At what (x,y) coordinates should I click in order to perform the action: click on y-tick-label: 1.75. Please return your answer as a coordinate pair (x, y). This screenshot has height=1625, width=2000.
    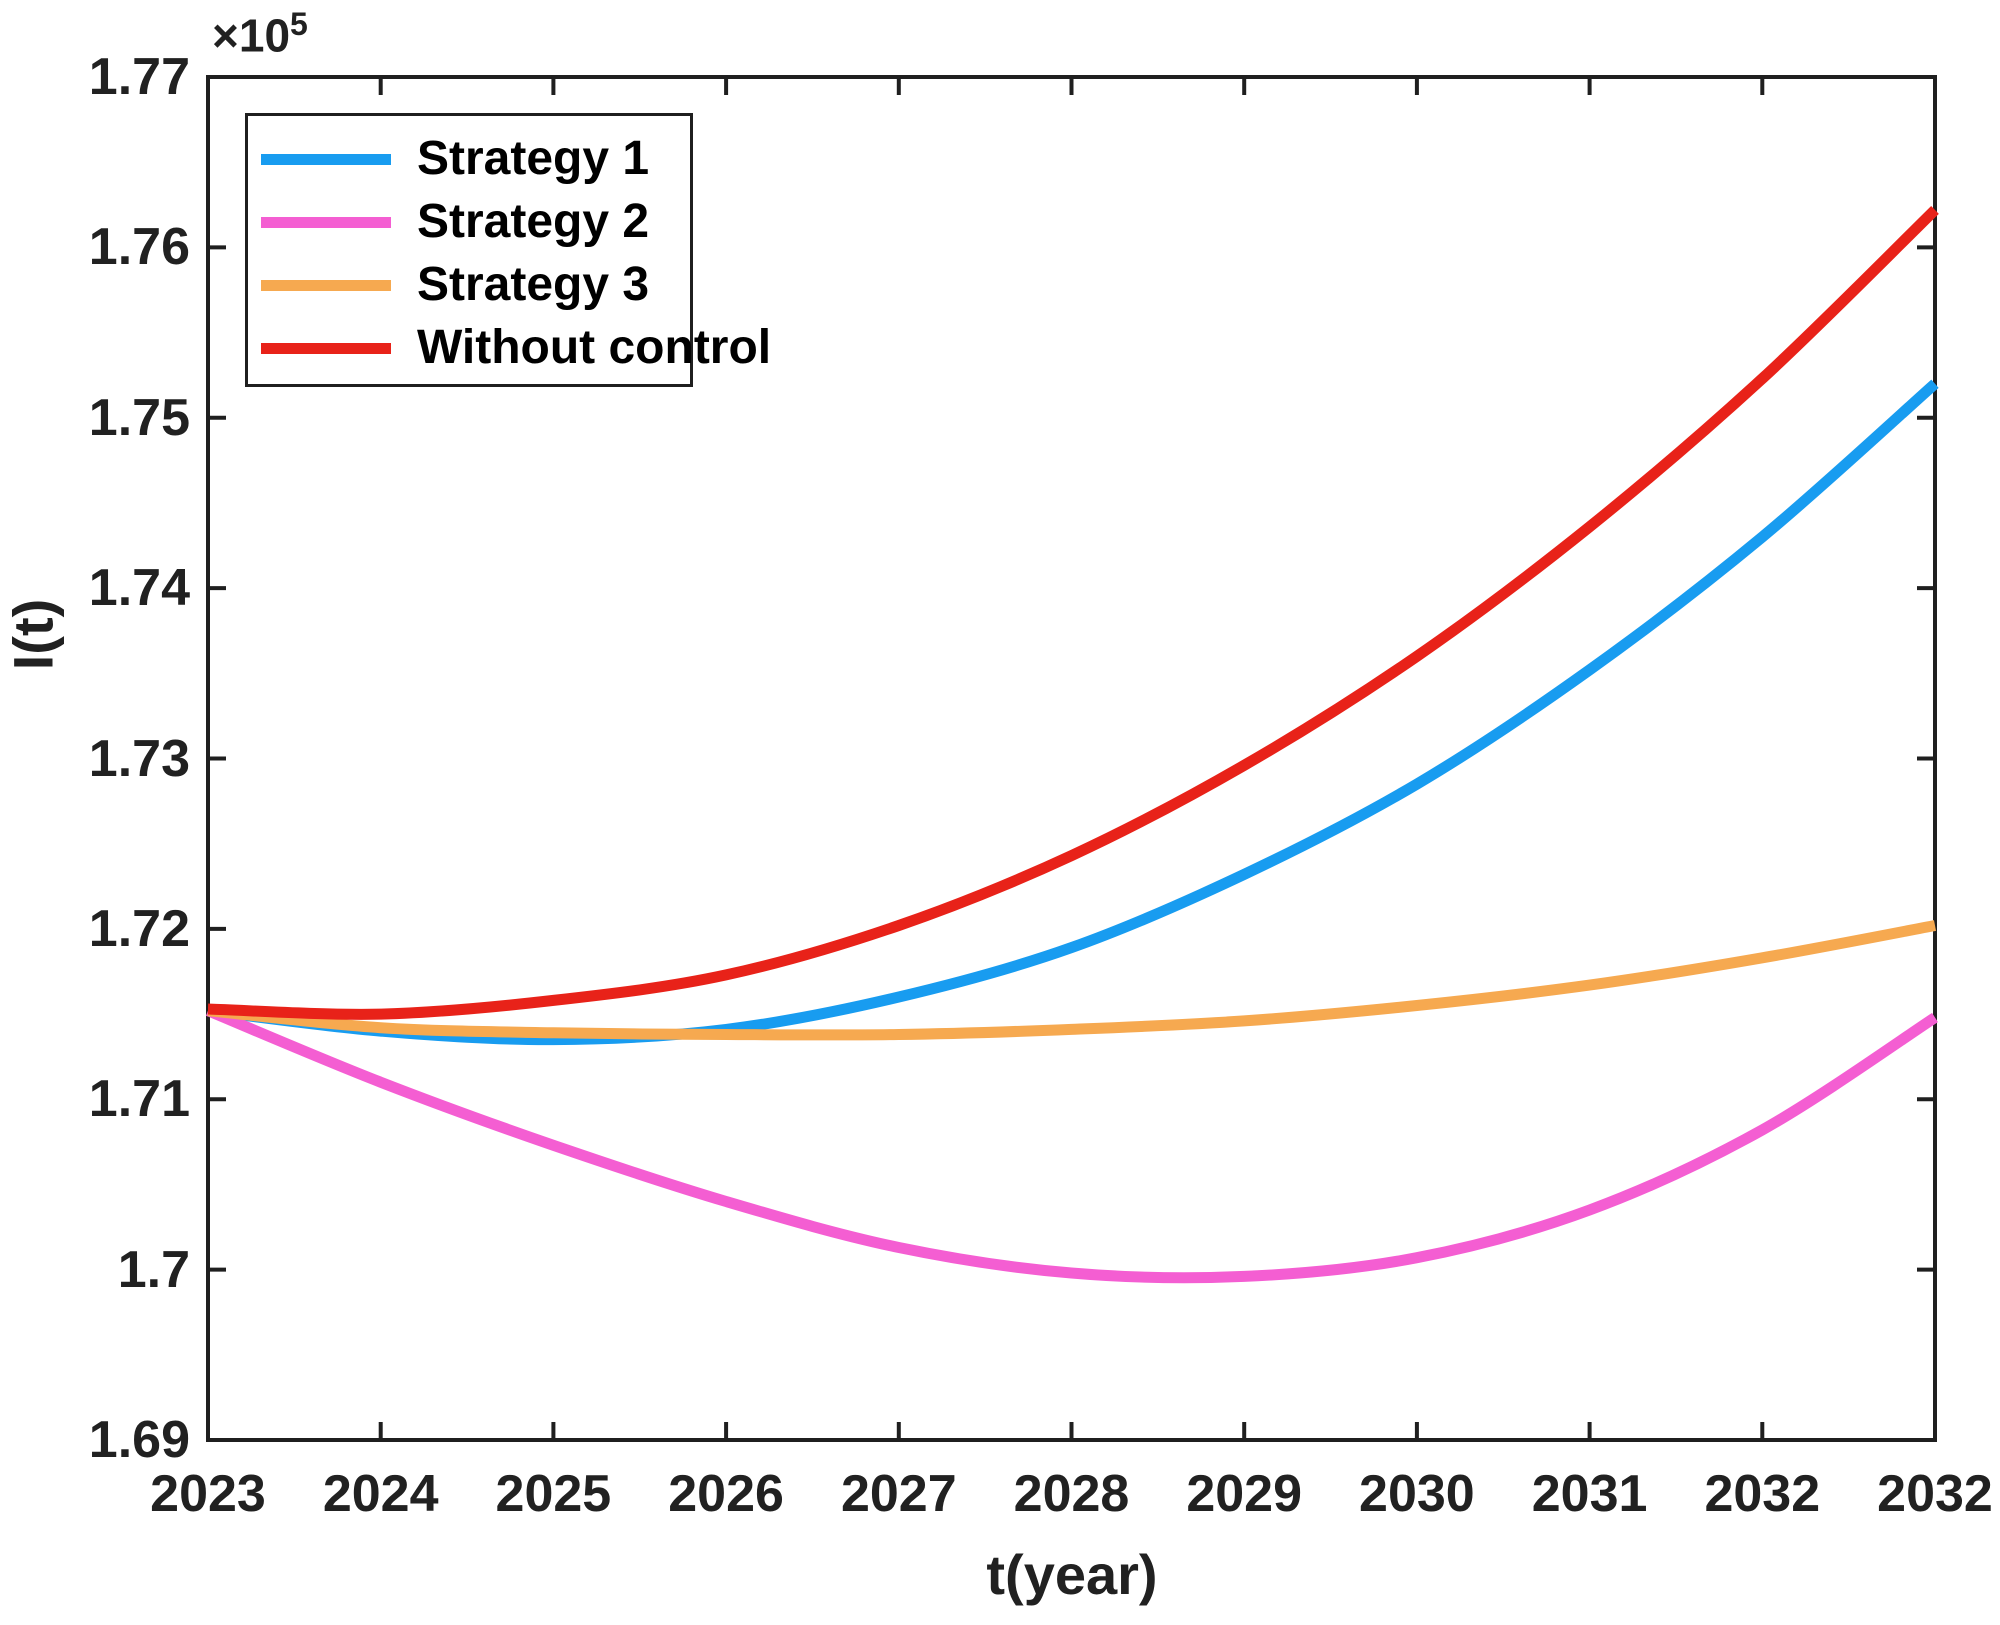
    Looking at the image, I should click on (139, 417).